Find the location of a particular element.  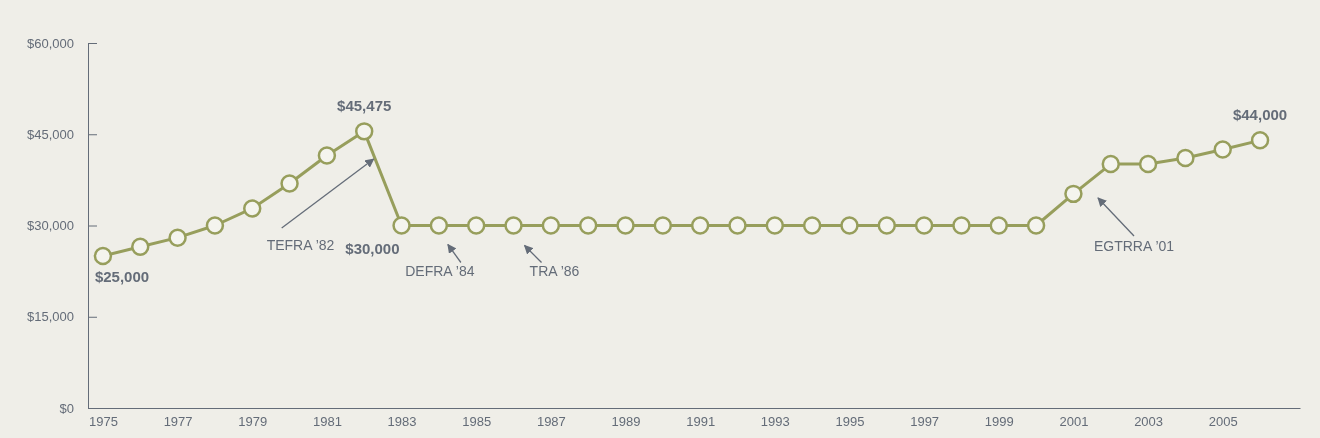

x-tick-label: 1997 is located at coordinates (925, 422).